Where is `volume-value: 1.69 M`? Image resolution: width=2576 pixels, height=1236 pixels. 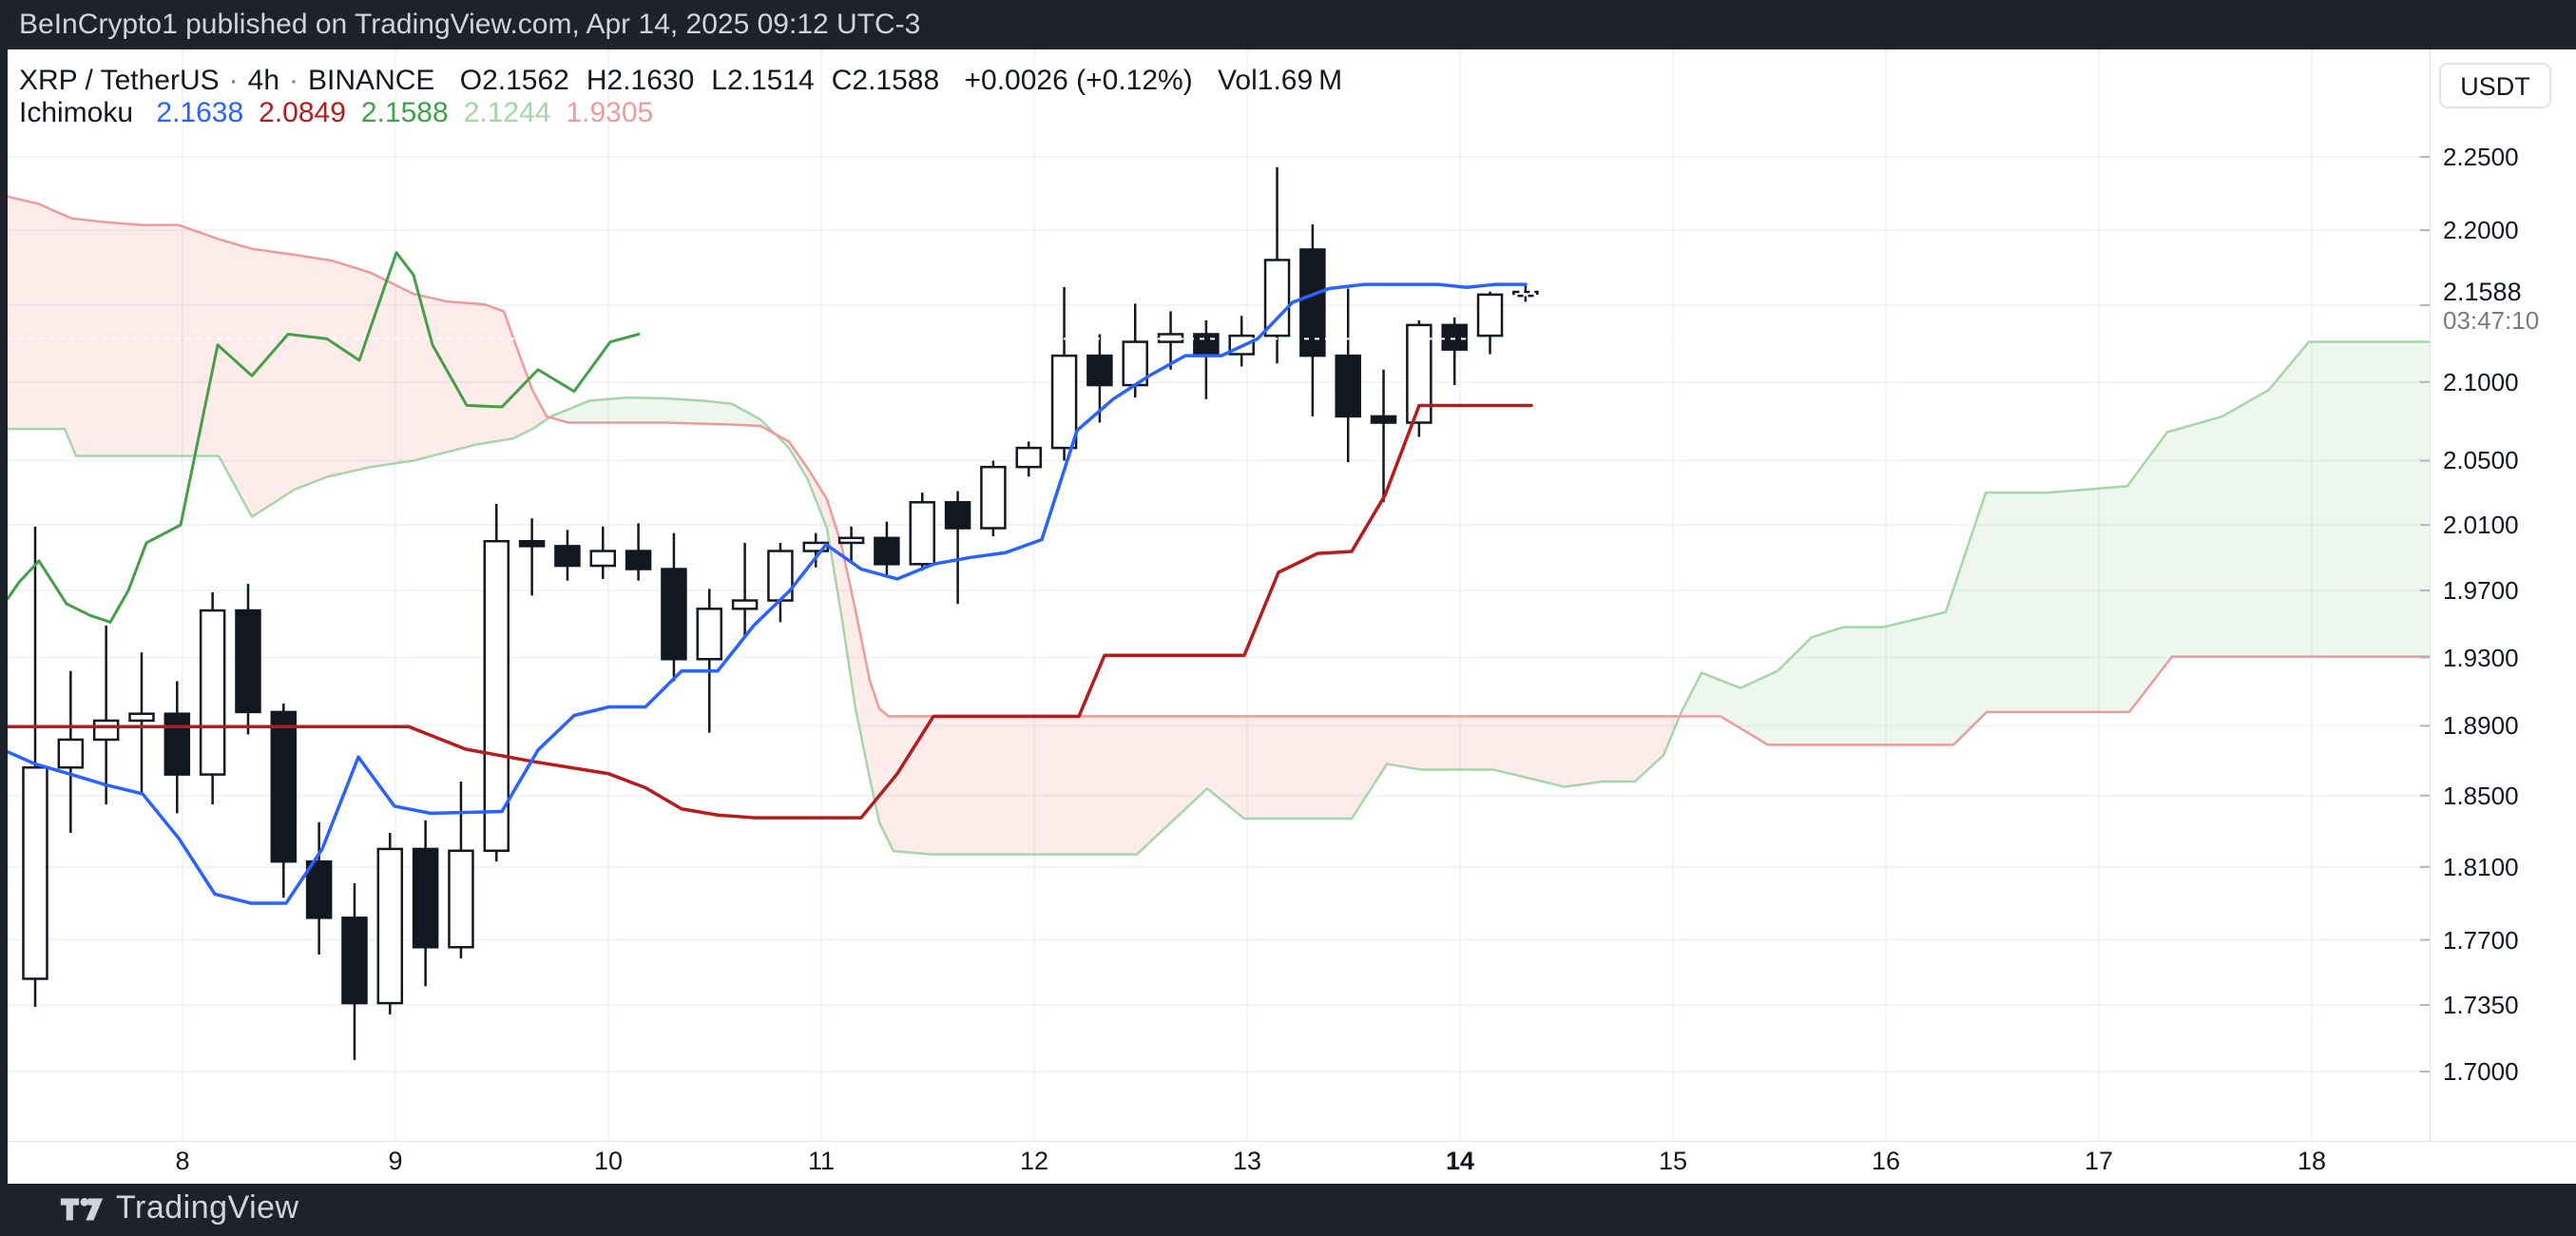
volume-value: 1.69 M is located at coordinates (1300, 81).